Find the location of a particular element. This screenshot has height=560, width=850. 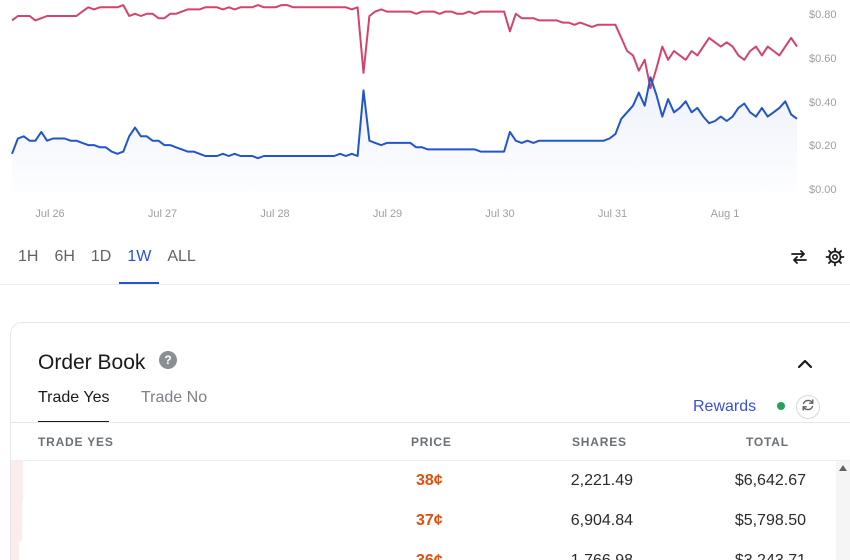

scroll-up-arrow-icon is located at coordinates (843, 468).